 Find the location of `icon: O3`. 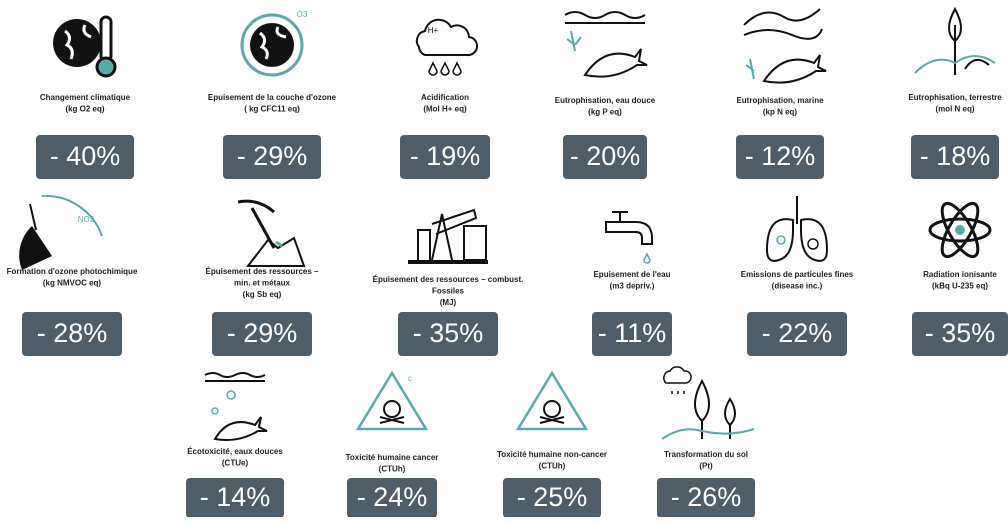

icon: O3 is located at coordinates (274, 43).